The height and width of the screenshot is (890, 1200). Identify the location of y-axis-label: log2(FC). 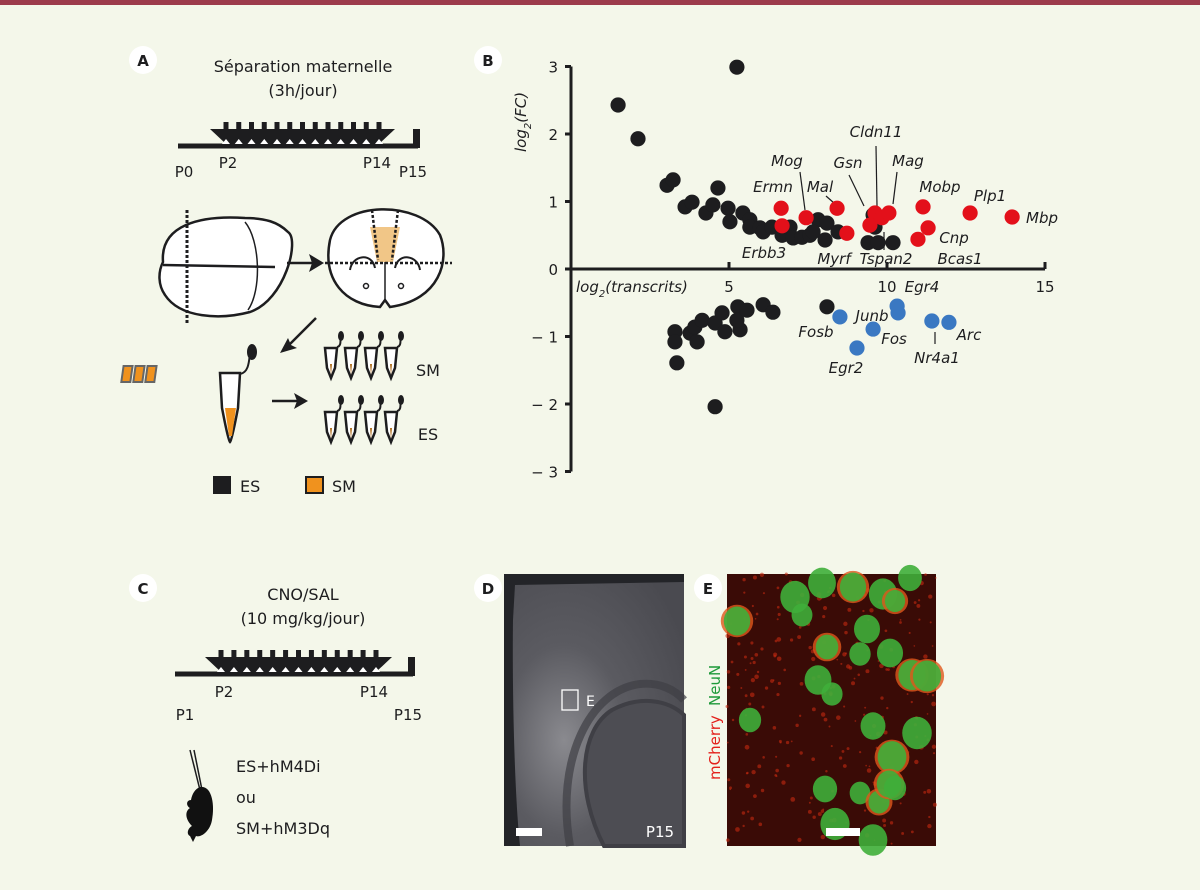
(523, 122).